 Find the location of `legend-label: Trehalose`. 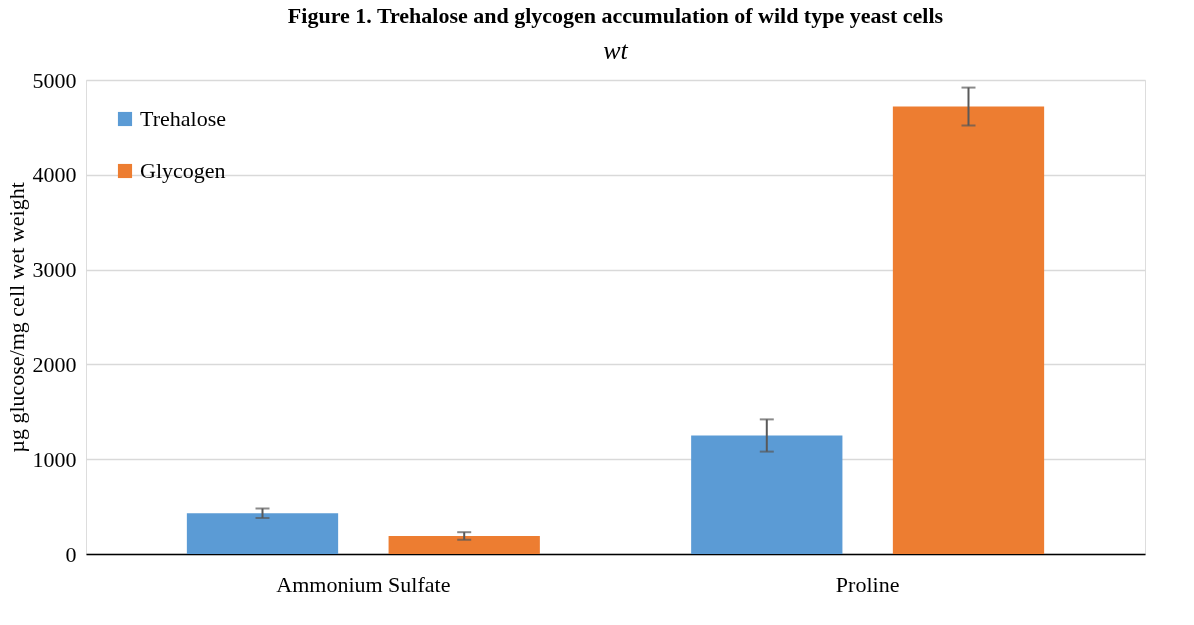

legend-label: Trehalose is located at coordinates (183, 118).